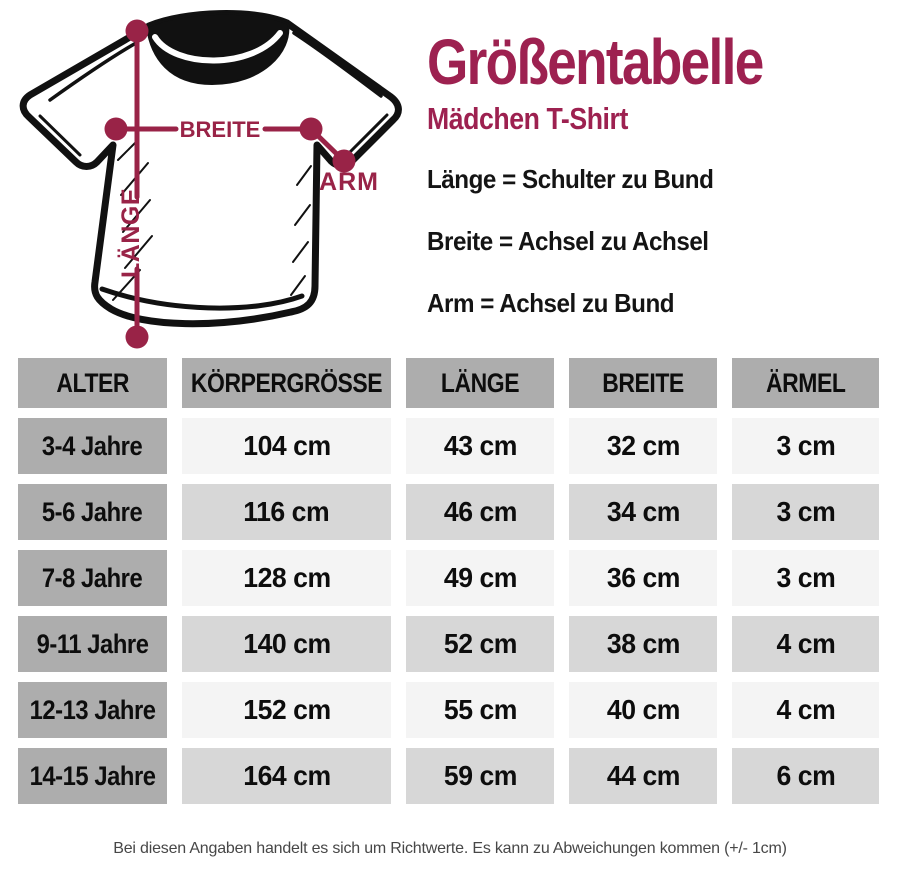 Image resolution: width=900 pixels, height=880 pixels. I want to click on cell-value: 6 cm, so click(805, 775).